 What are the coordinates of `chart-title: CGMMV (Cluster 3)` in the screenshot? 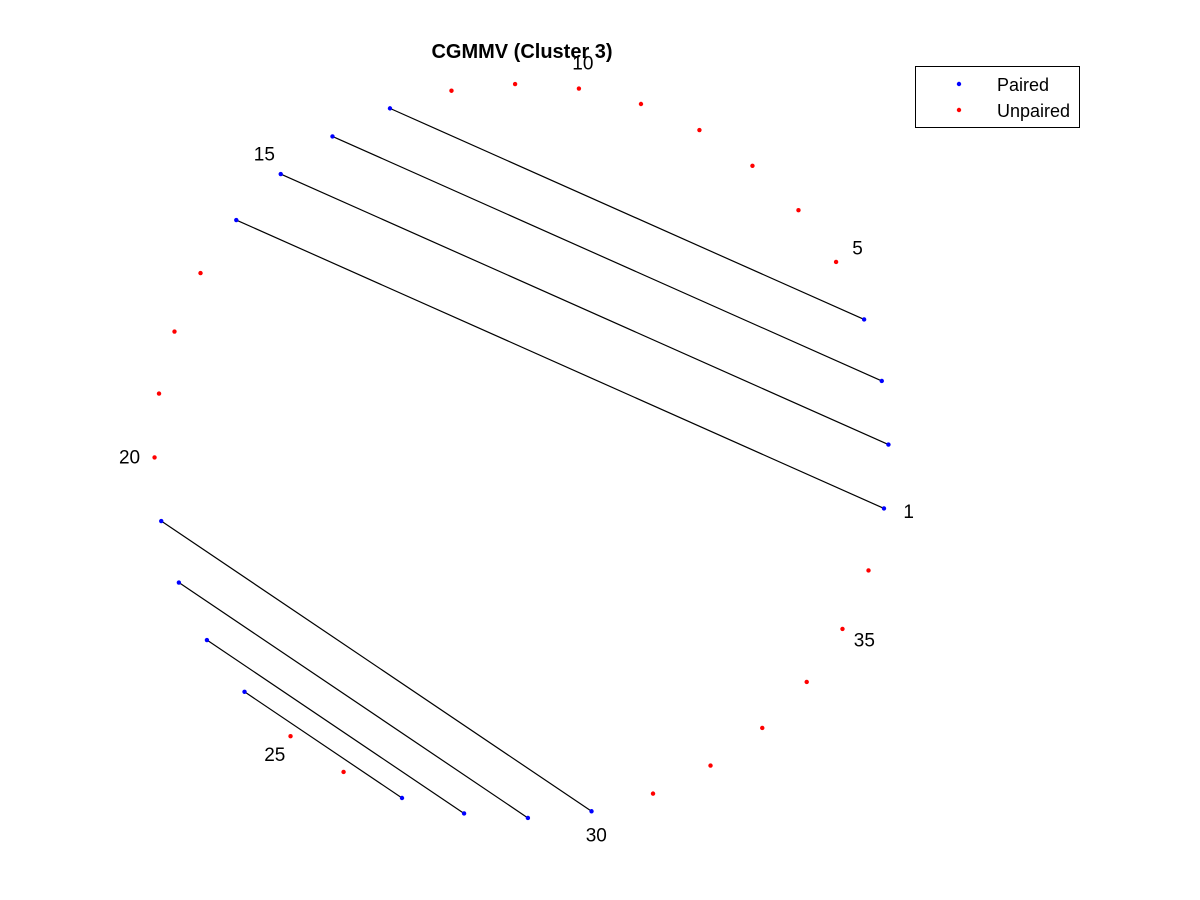 It's located at (521, 52).